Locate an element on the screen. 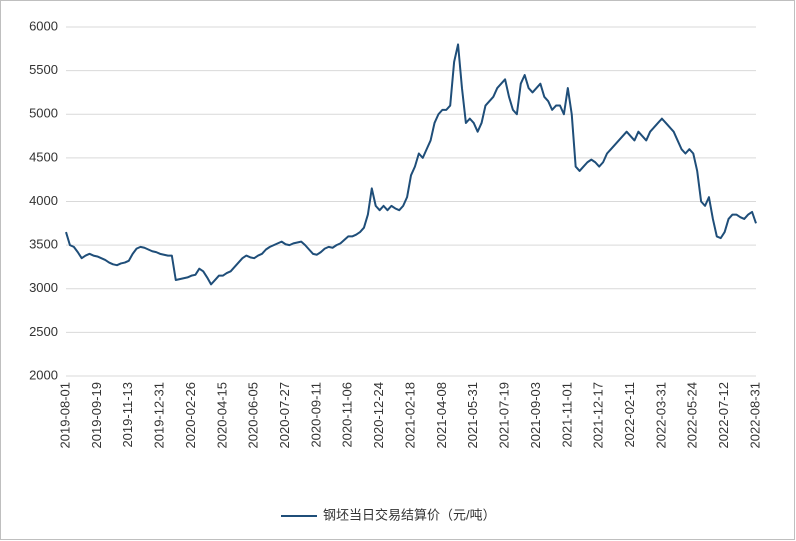  y-tick-label: 5500 is located at coordinates (43, 69).